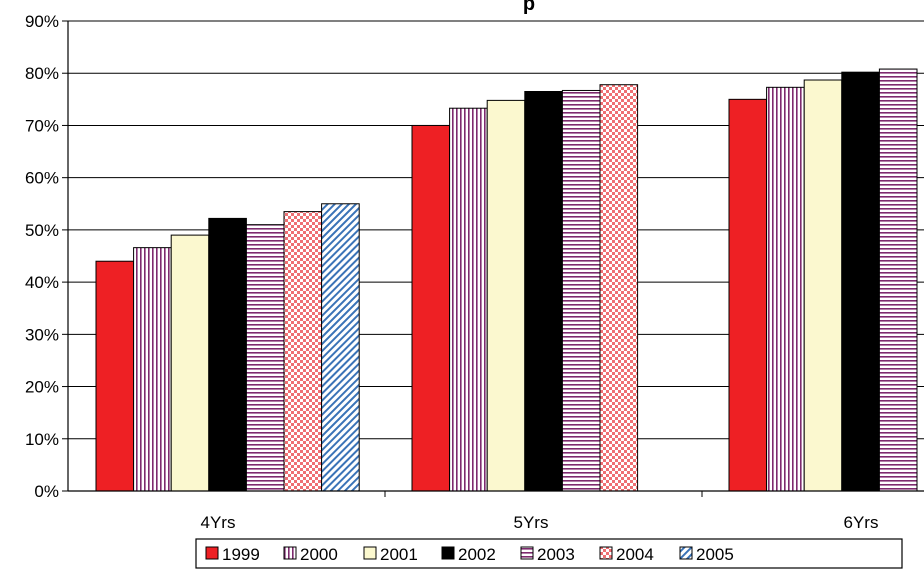 Image resolution: width=924 pixels, height=569 pixels. Describe the element at coordinates (319, 554) in the screenshot. I see `legend-label-2000: 2000` at that location.